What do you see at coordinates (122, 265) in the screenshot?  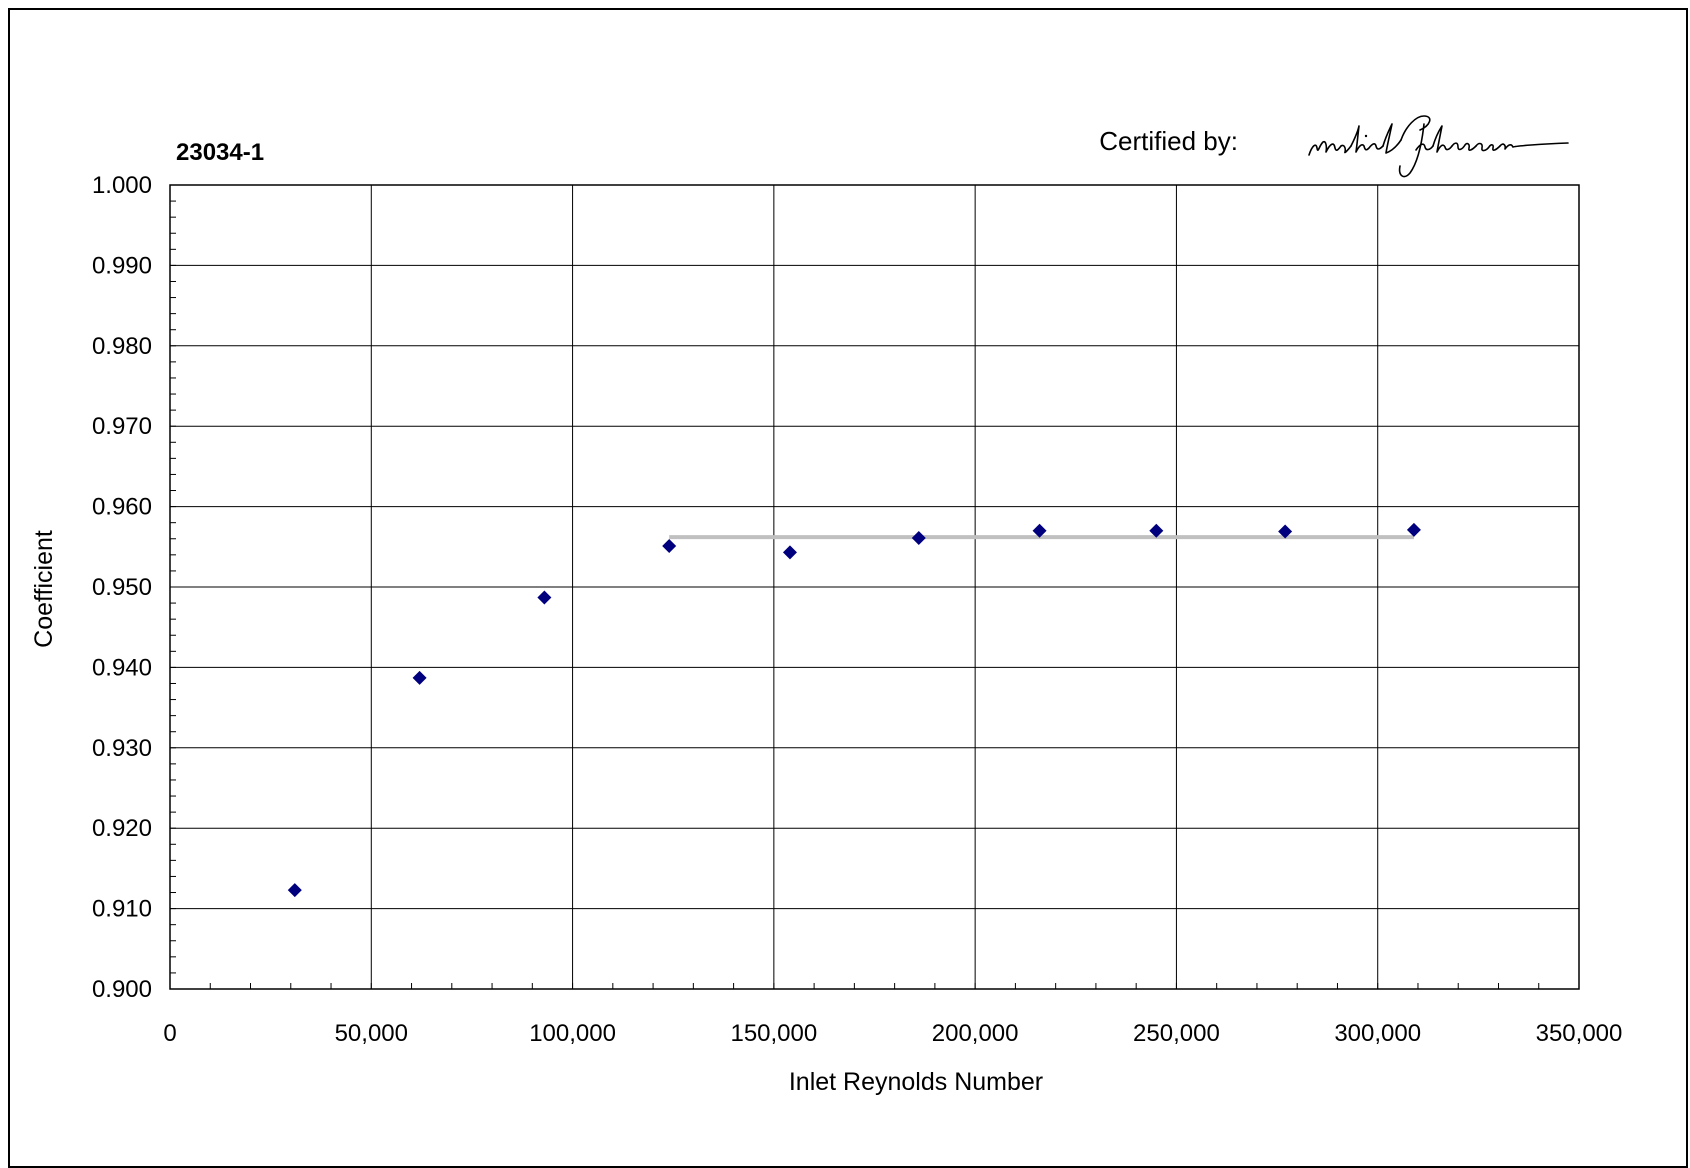 I see `y-tick-label: 0.990` at bounding box center [122, 265].